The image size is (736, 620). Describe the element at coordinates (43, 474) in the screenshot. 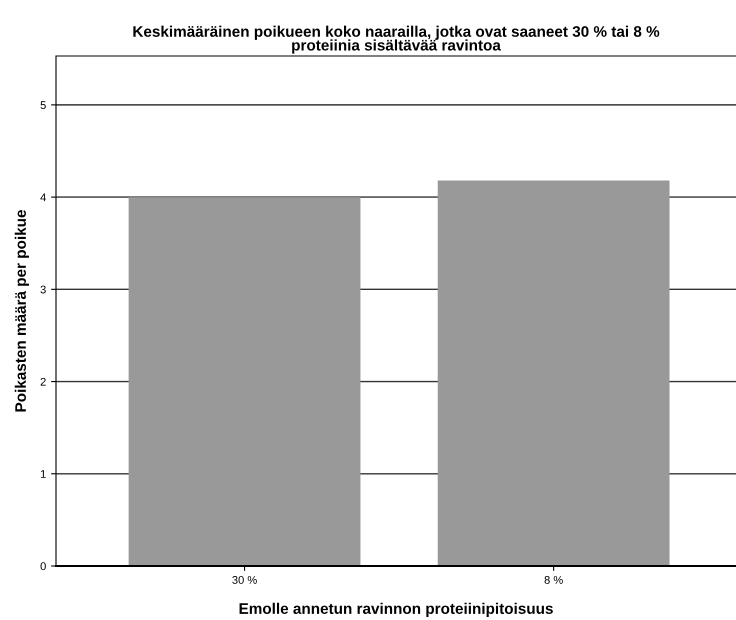

I see `y-tick-label: 1` at that location.